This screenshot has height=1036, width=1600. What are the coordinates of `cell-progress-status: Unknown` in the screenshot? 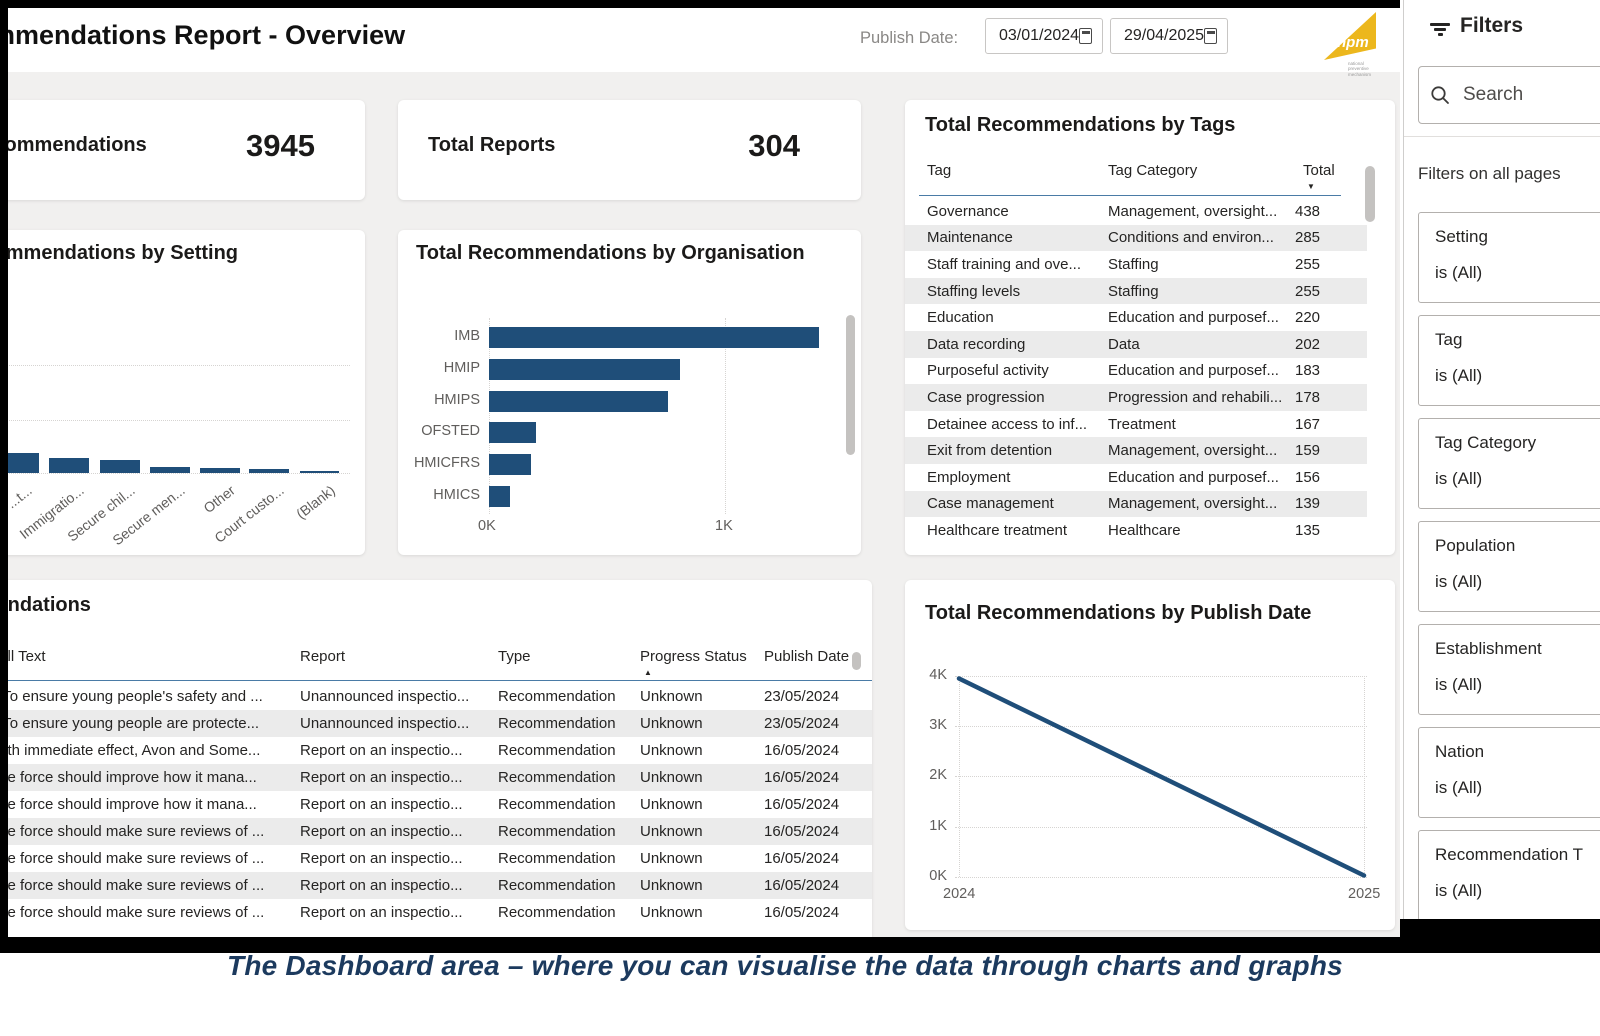 It's located at (671, 696).